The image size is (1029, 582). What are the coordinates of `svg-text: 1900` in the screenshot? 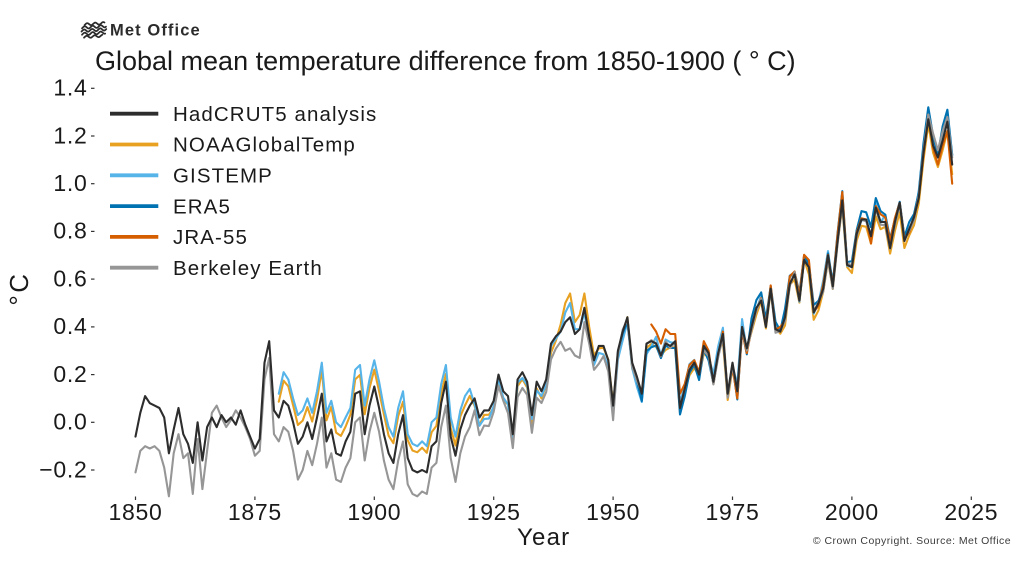 It's located at (374, 512).